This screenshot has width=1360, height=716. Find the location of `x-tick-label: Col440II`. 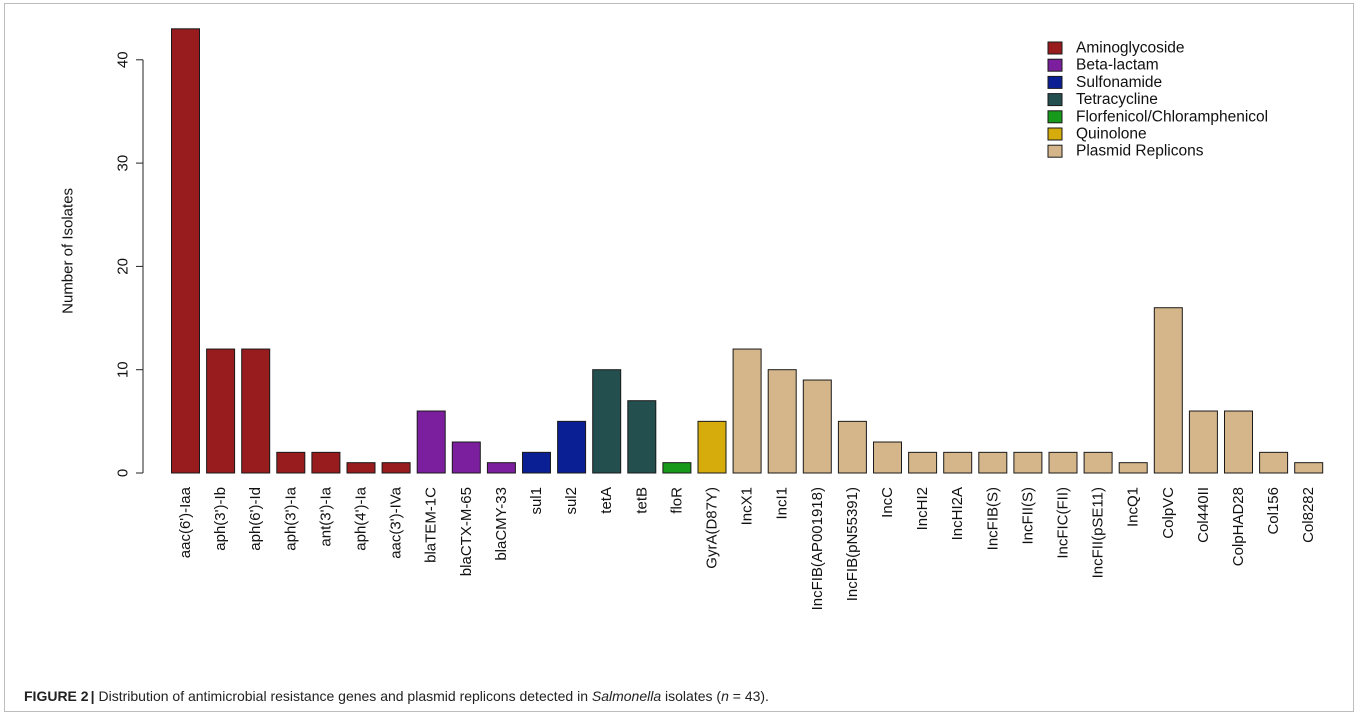

x-tick-label: Col440II is located at coordinates (1203, 515).